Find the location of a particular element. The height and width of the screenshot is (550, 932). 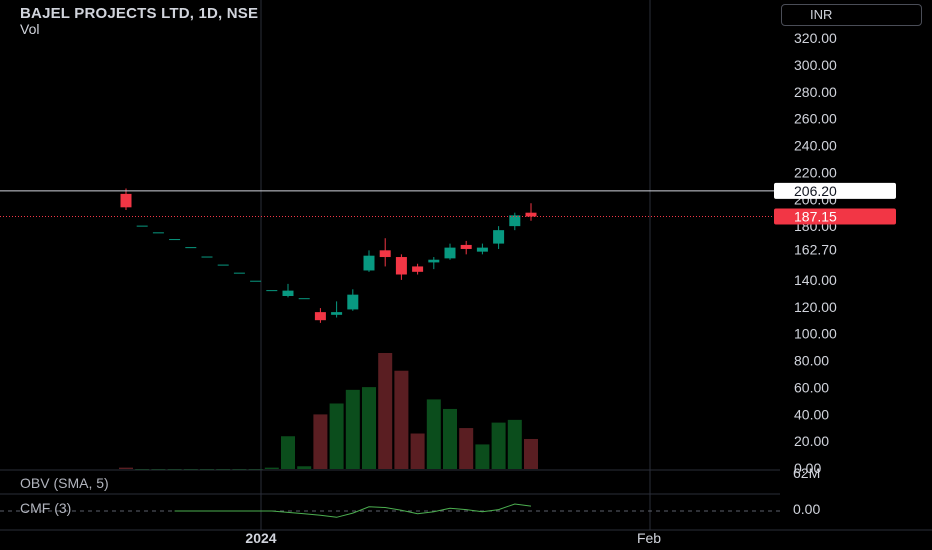

volume-bars is located at coordinates (328, 411).